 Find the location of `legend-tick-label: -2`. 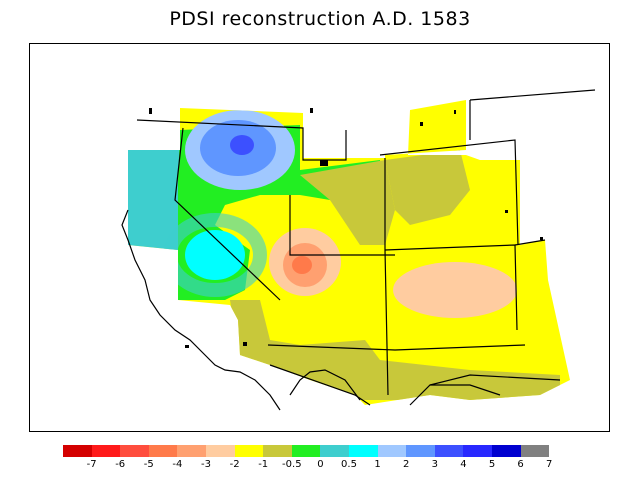

legend-tick-label: -2 is located at coordinates (234, 464).